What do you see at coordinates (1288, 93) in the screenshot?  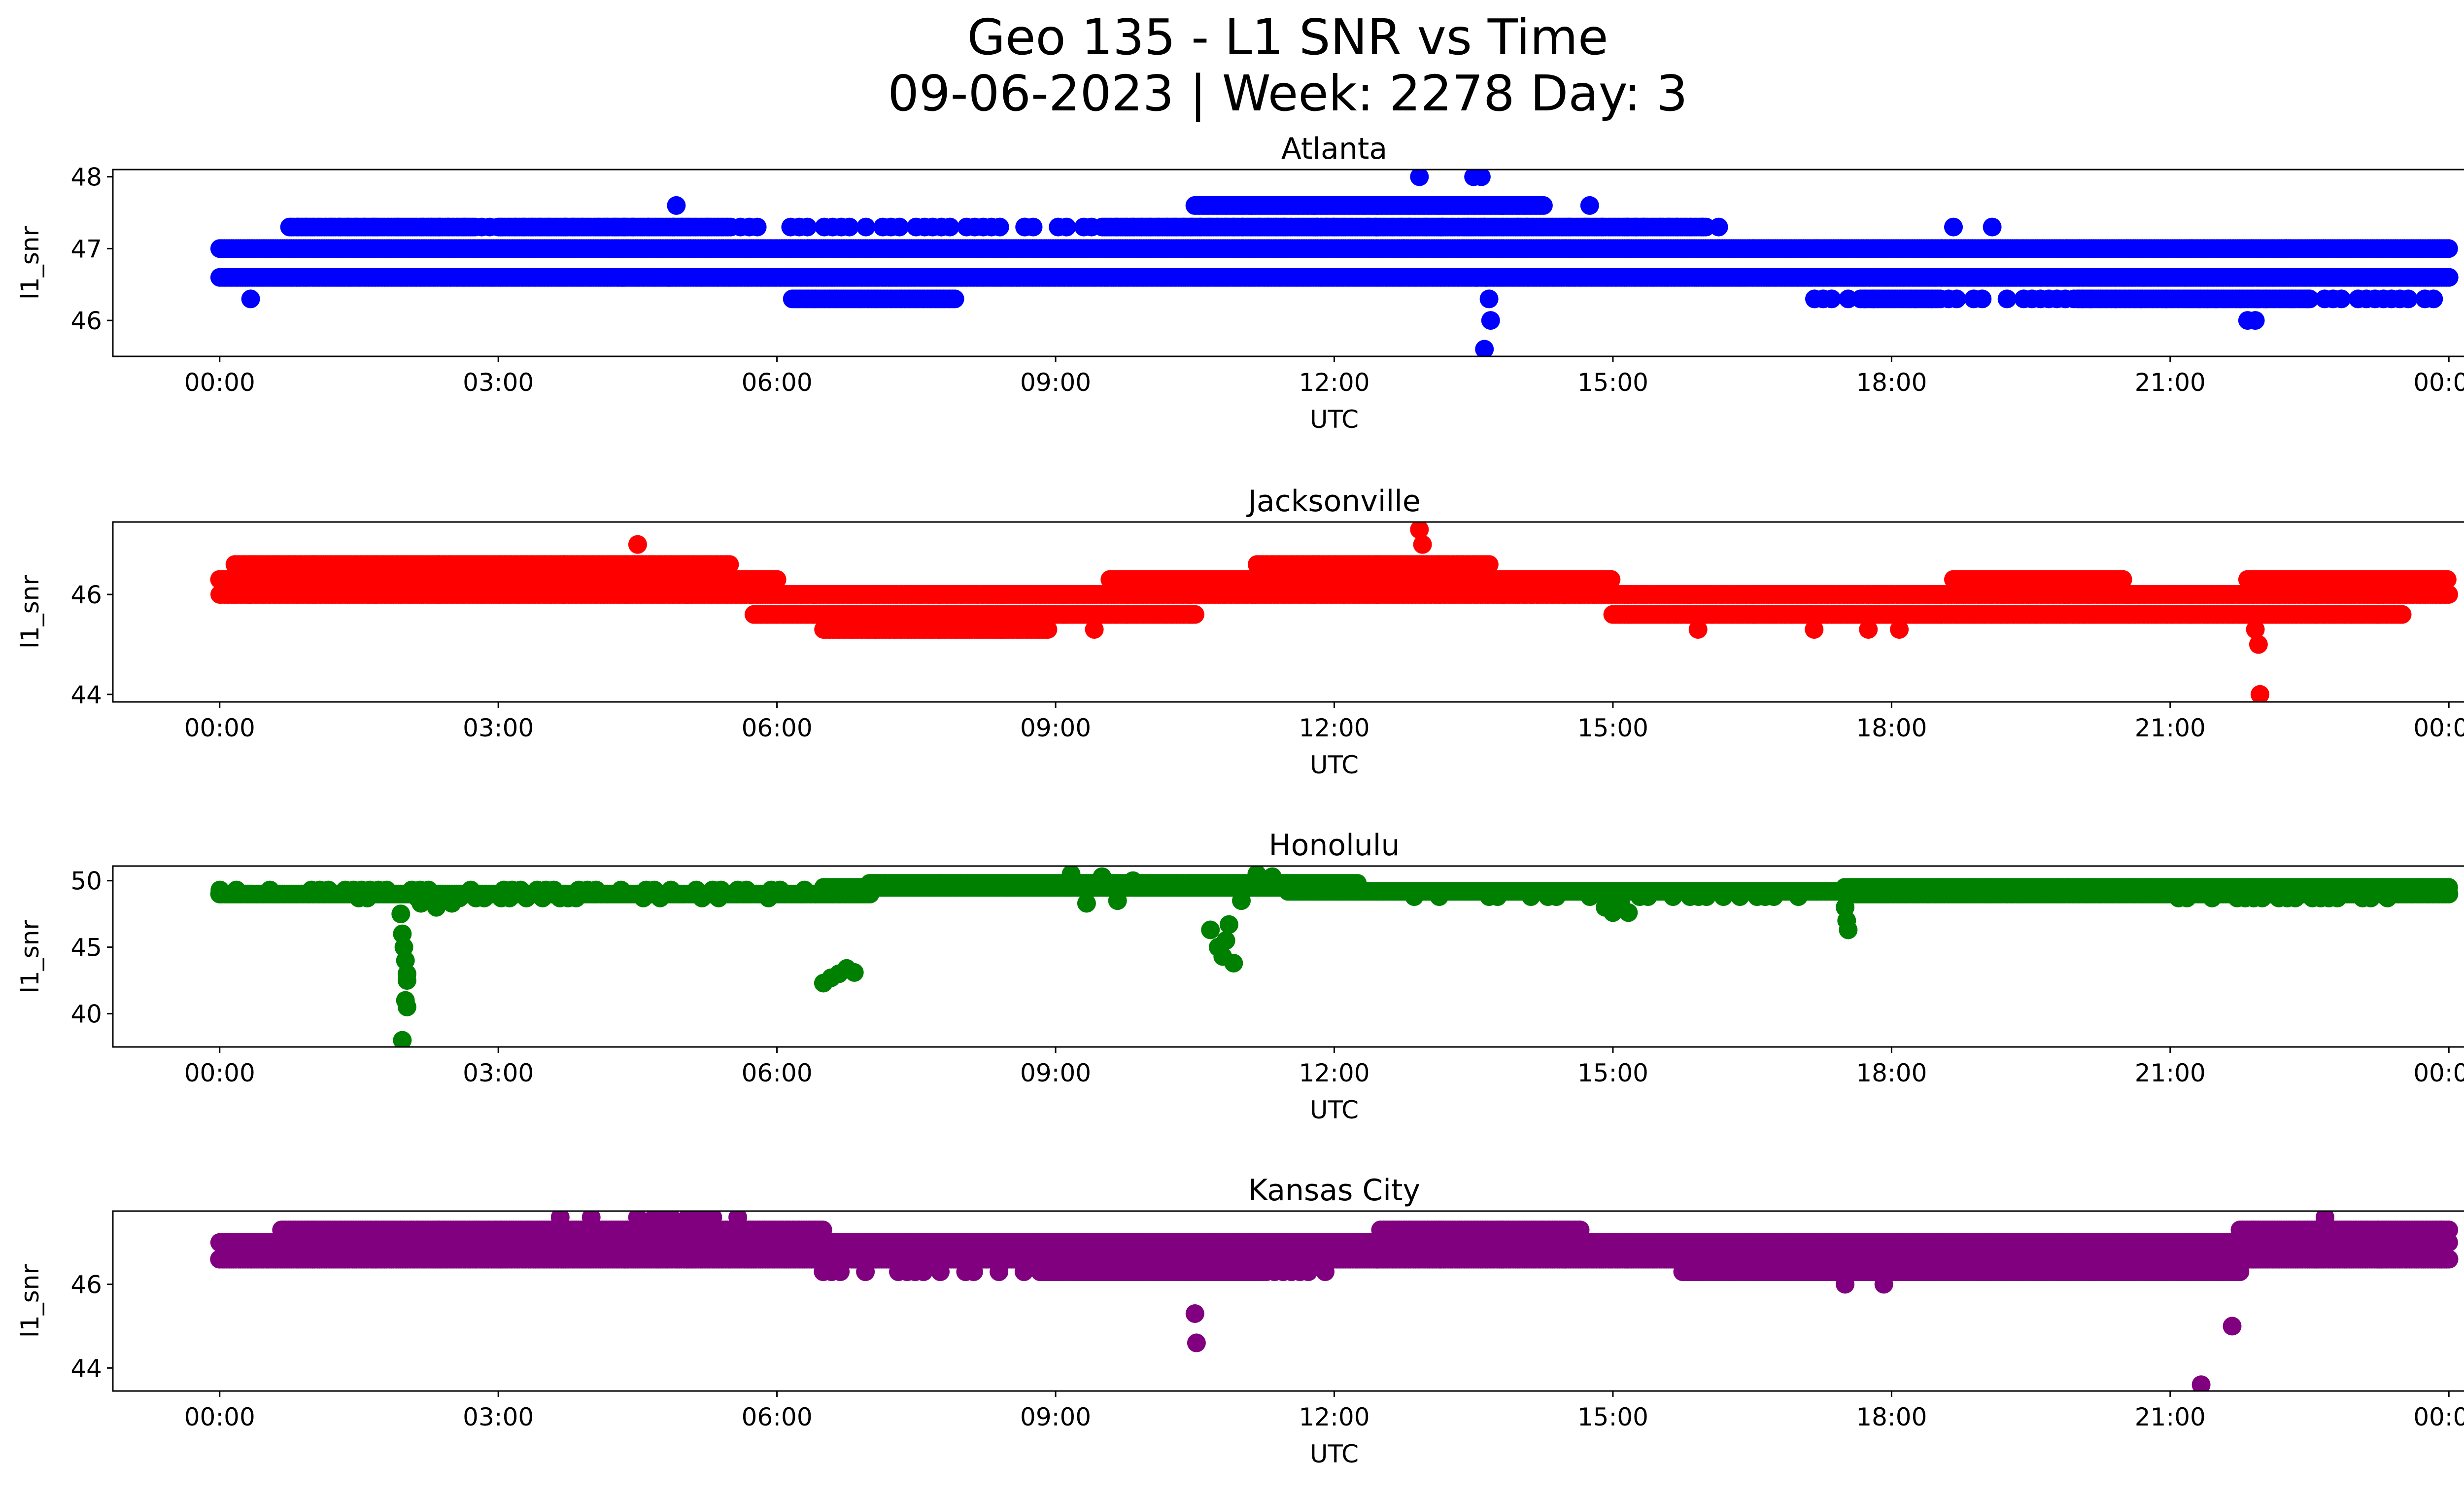 I see `figure-title-line-2: 09-06-2023 | Week: 2278 Day: 3` at bounding box center [1288, 93].